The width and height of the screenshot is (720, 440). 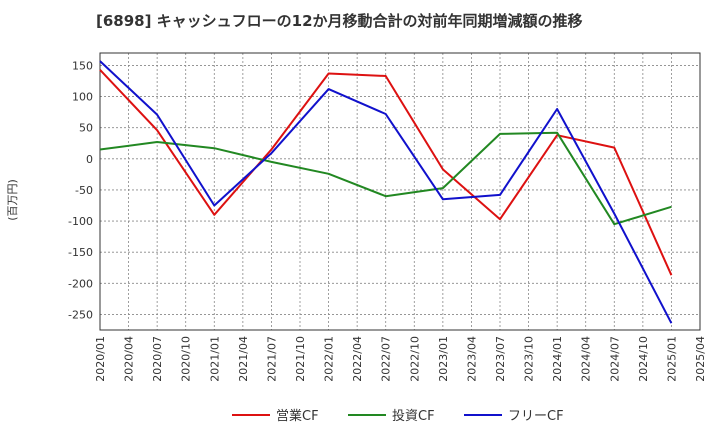 I want to click on y-axis-ticks: 150 100 50 0 -50 -100 -150 -200 -250, so click(x=80, y=190).